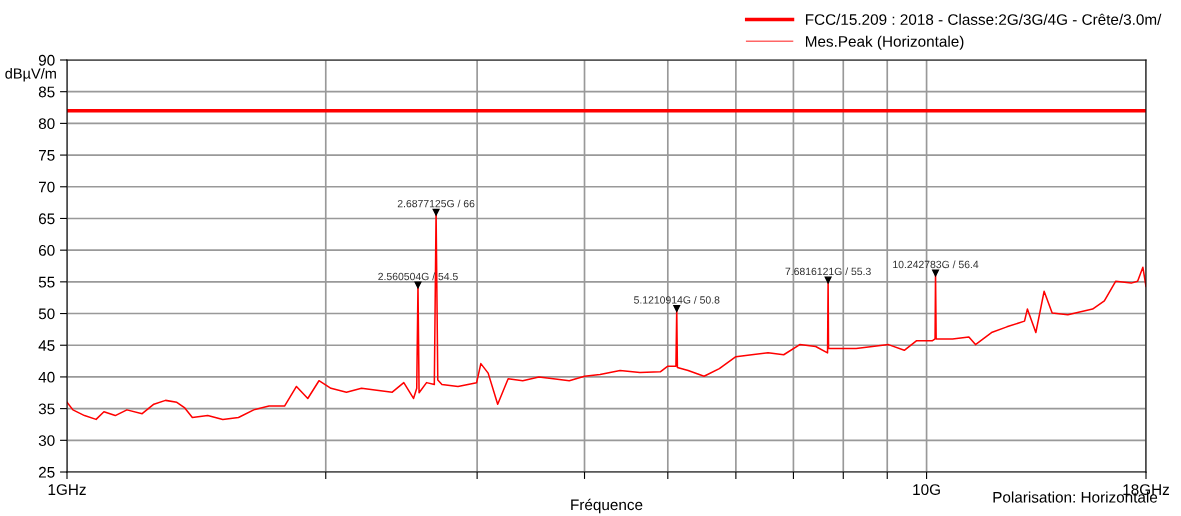 This screenshot has height=516, width=1181. Describe the element at coordinates (46, 250) in the screenshot. I see `y-tick-label: 60` at that location.